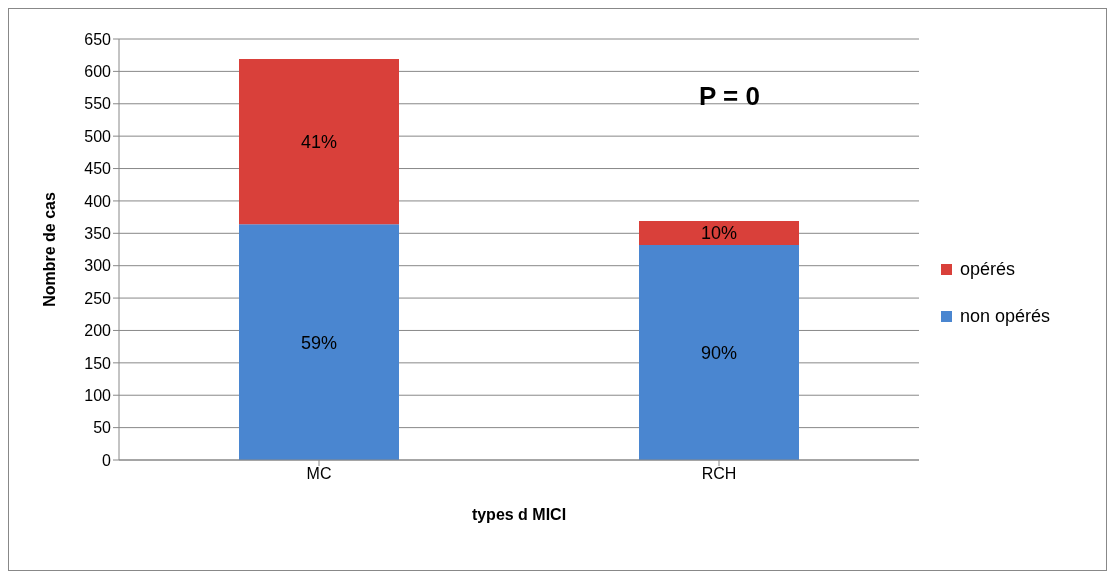  I want to click on y-tick-label: 0, so click(107, 460).